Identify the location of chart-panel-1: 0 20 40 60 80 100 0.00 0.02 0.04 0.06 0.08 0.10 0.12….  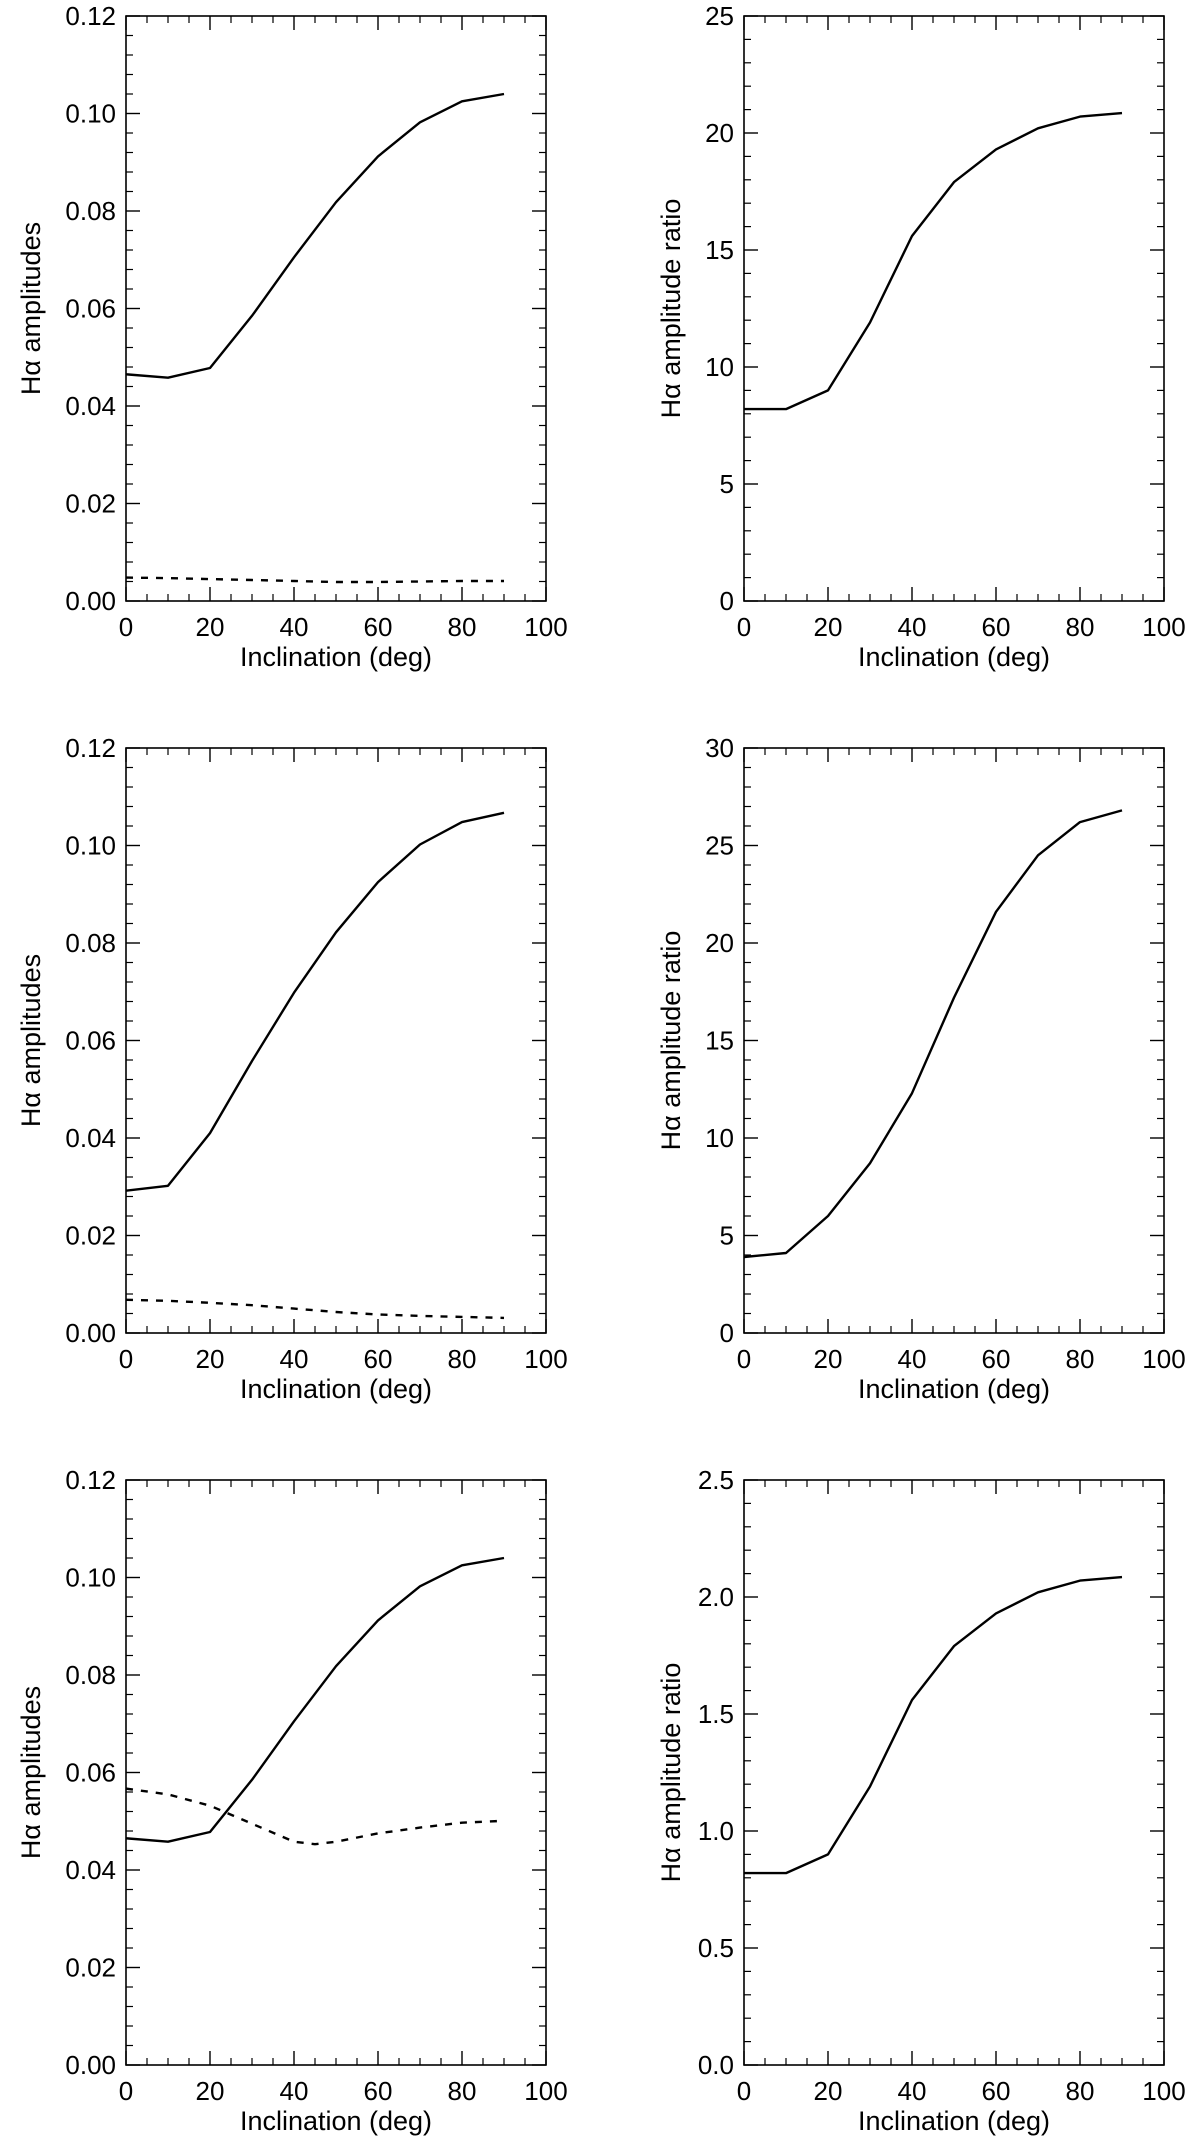
(292, 336).